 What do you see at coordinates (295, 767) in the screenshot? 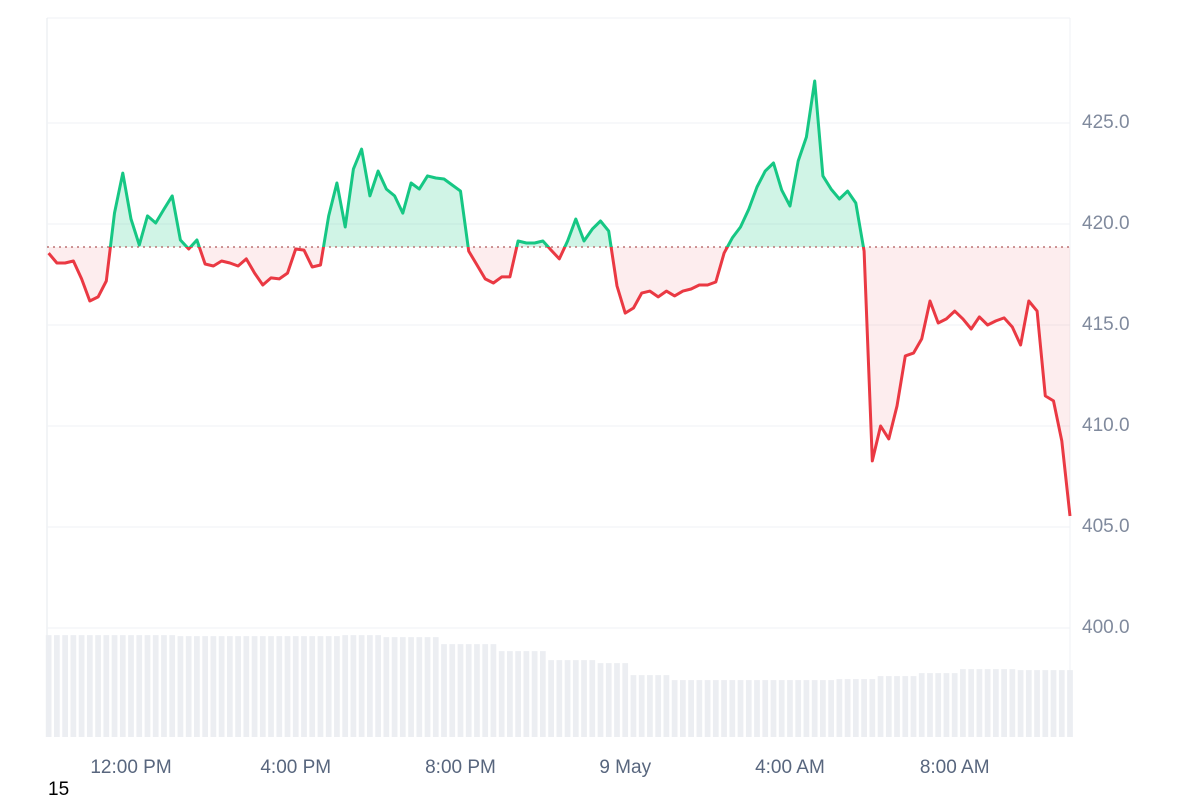
I see `x-tick-label: 4:00 PM` at bounding box center [295, 767].